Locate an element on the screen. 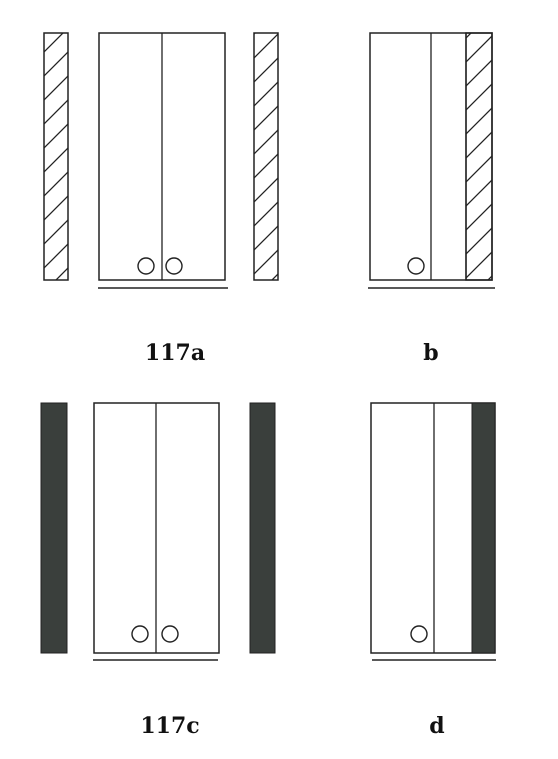 The height and width of the screenshot is (759, 558). caption-117a: 117a is located at coordinates (175, 353).